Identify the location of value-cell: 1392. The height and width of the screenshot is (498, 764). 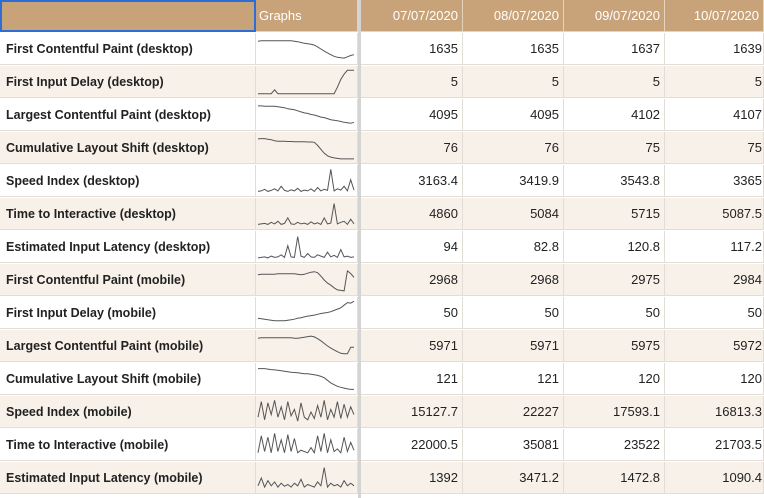
(412, 478).